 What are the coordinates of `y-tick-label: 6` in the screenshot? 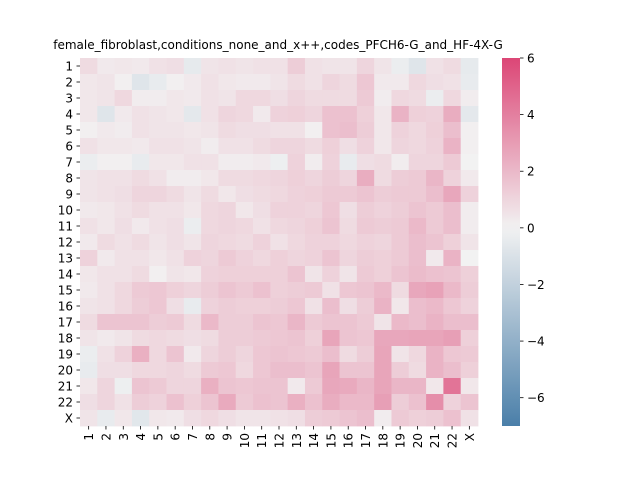 It's located at (69, 147).